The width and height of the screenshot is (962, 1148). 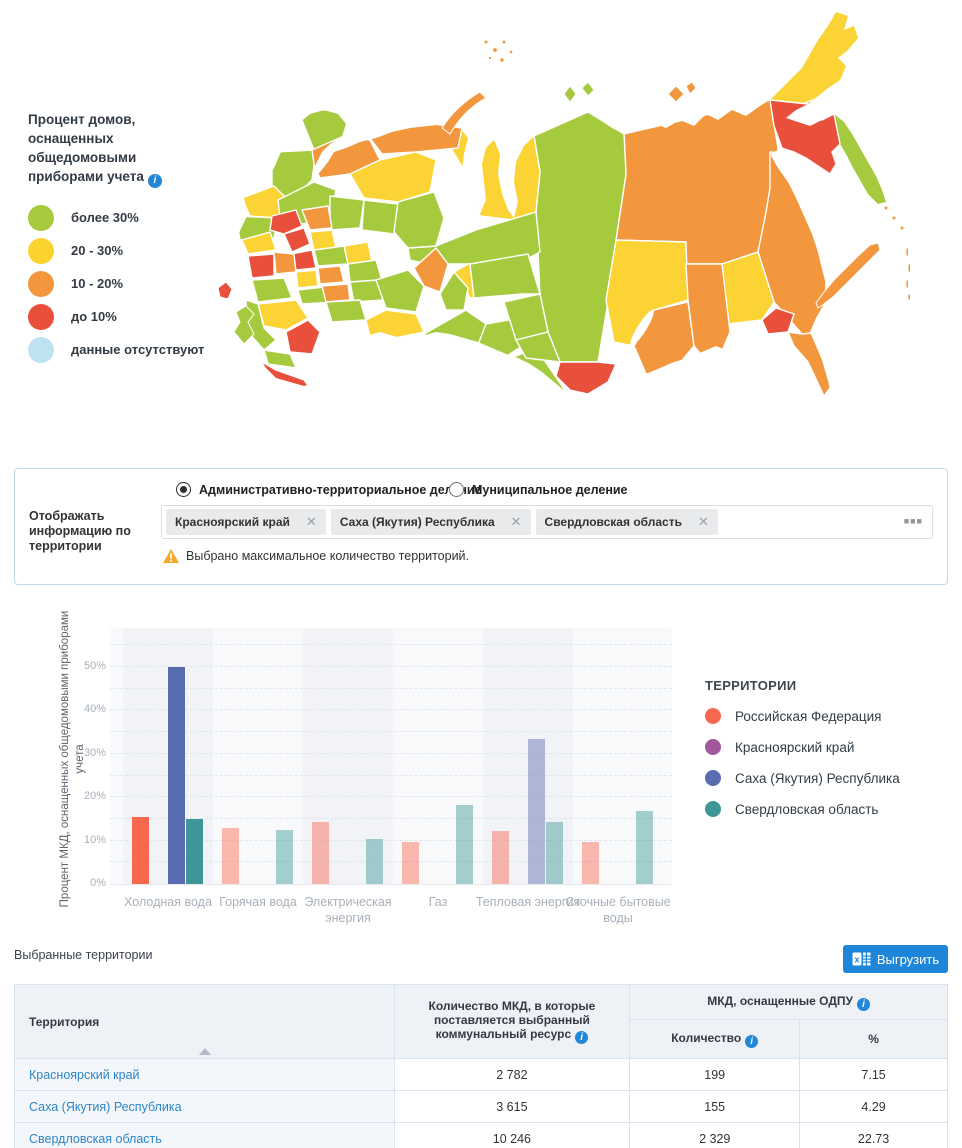 I want to click on odpu-percent-value: 4.29, so click(x=873, y=1106).